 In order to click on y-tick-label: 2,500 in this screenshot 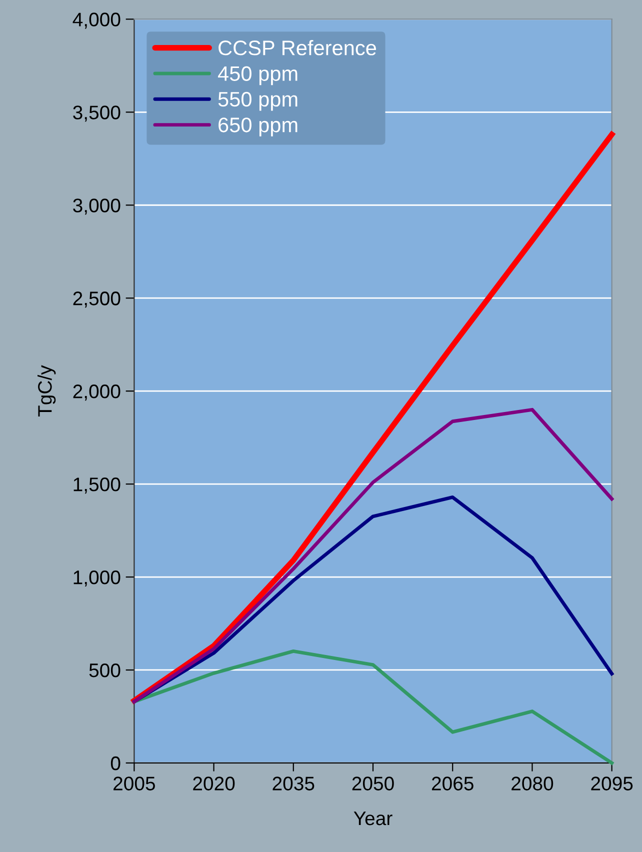, I will do `click(96, 300)`.